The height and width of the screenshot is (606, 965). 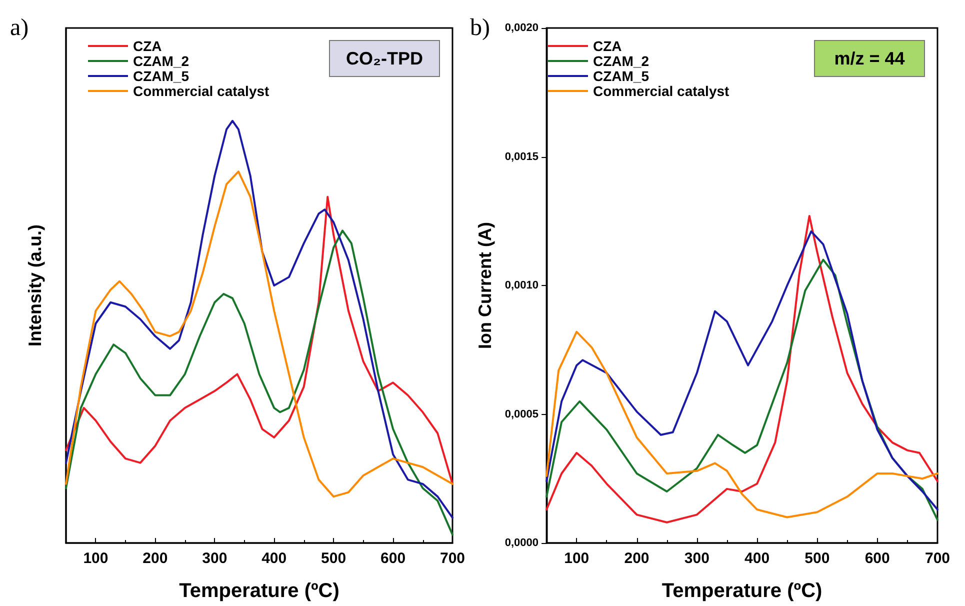 I want to click on text: CO₂-TPD, so click(x=384, y=58).